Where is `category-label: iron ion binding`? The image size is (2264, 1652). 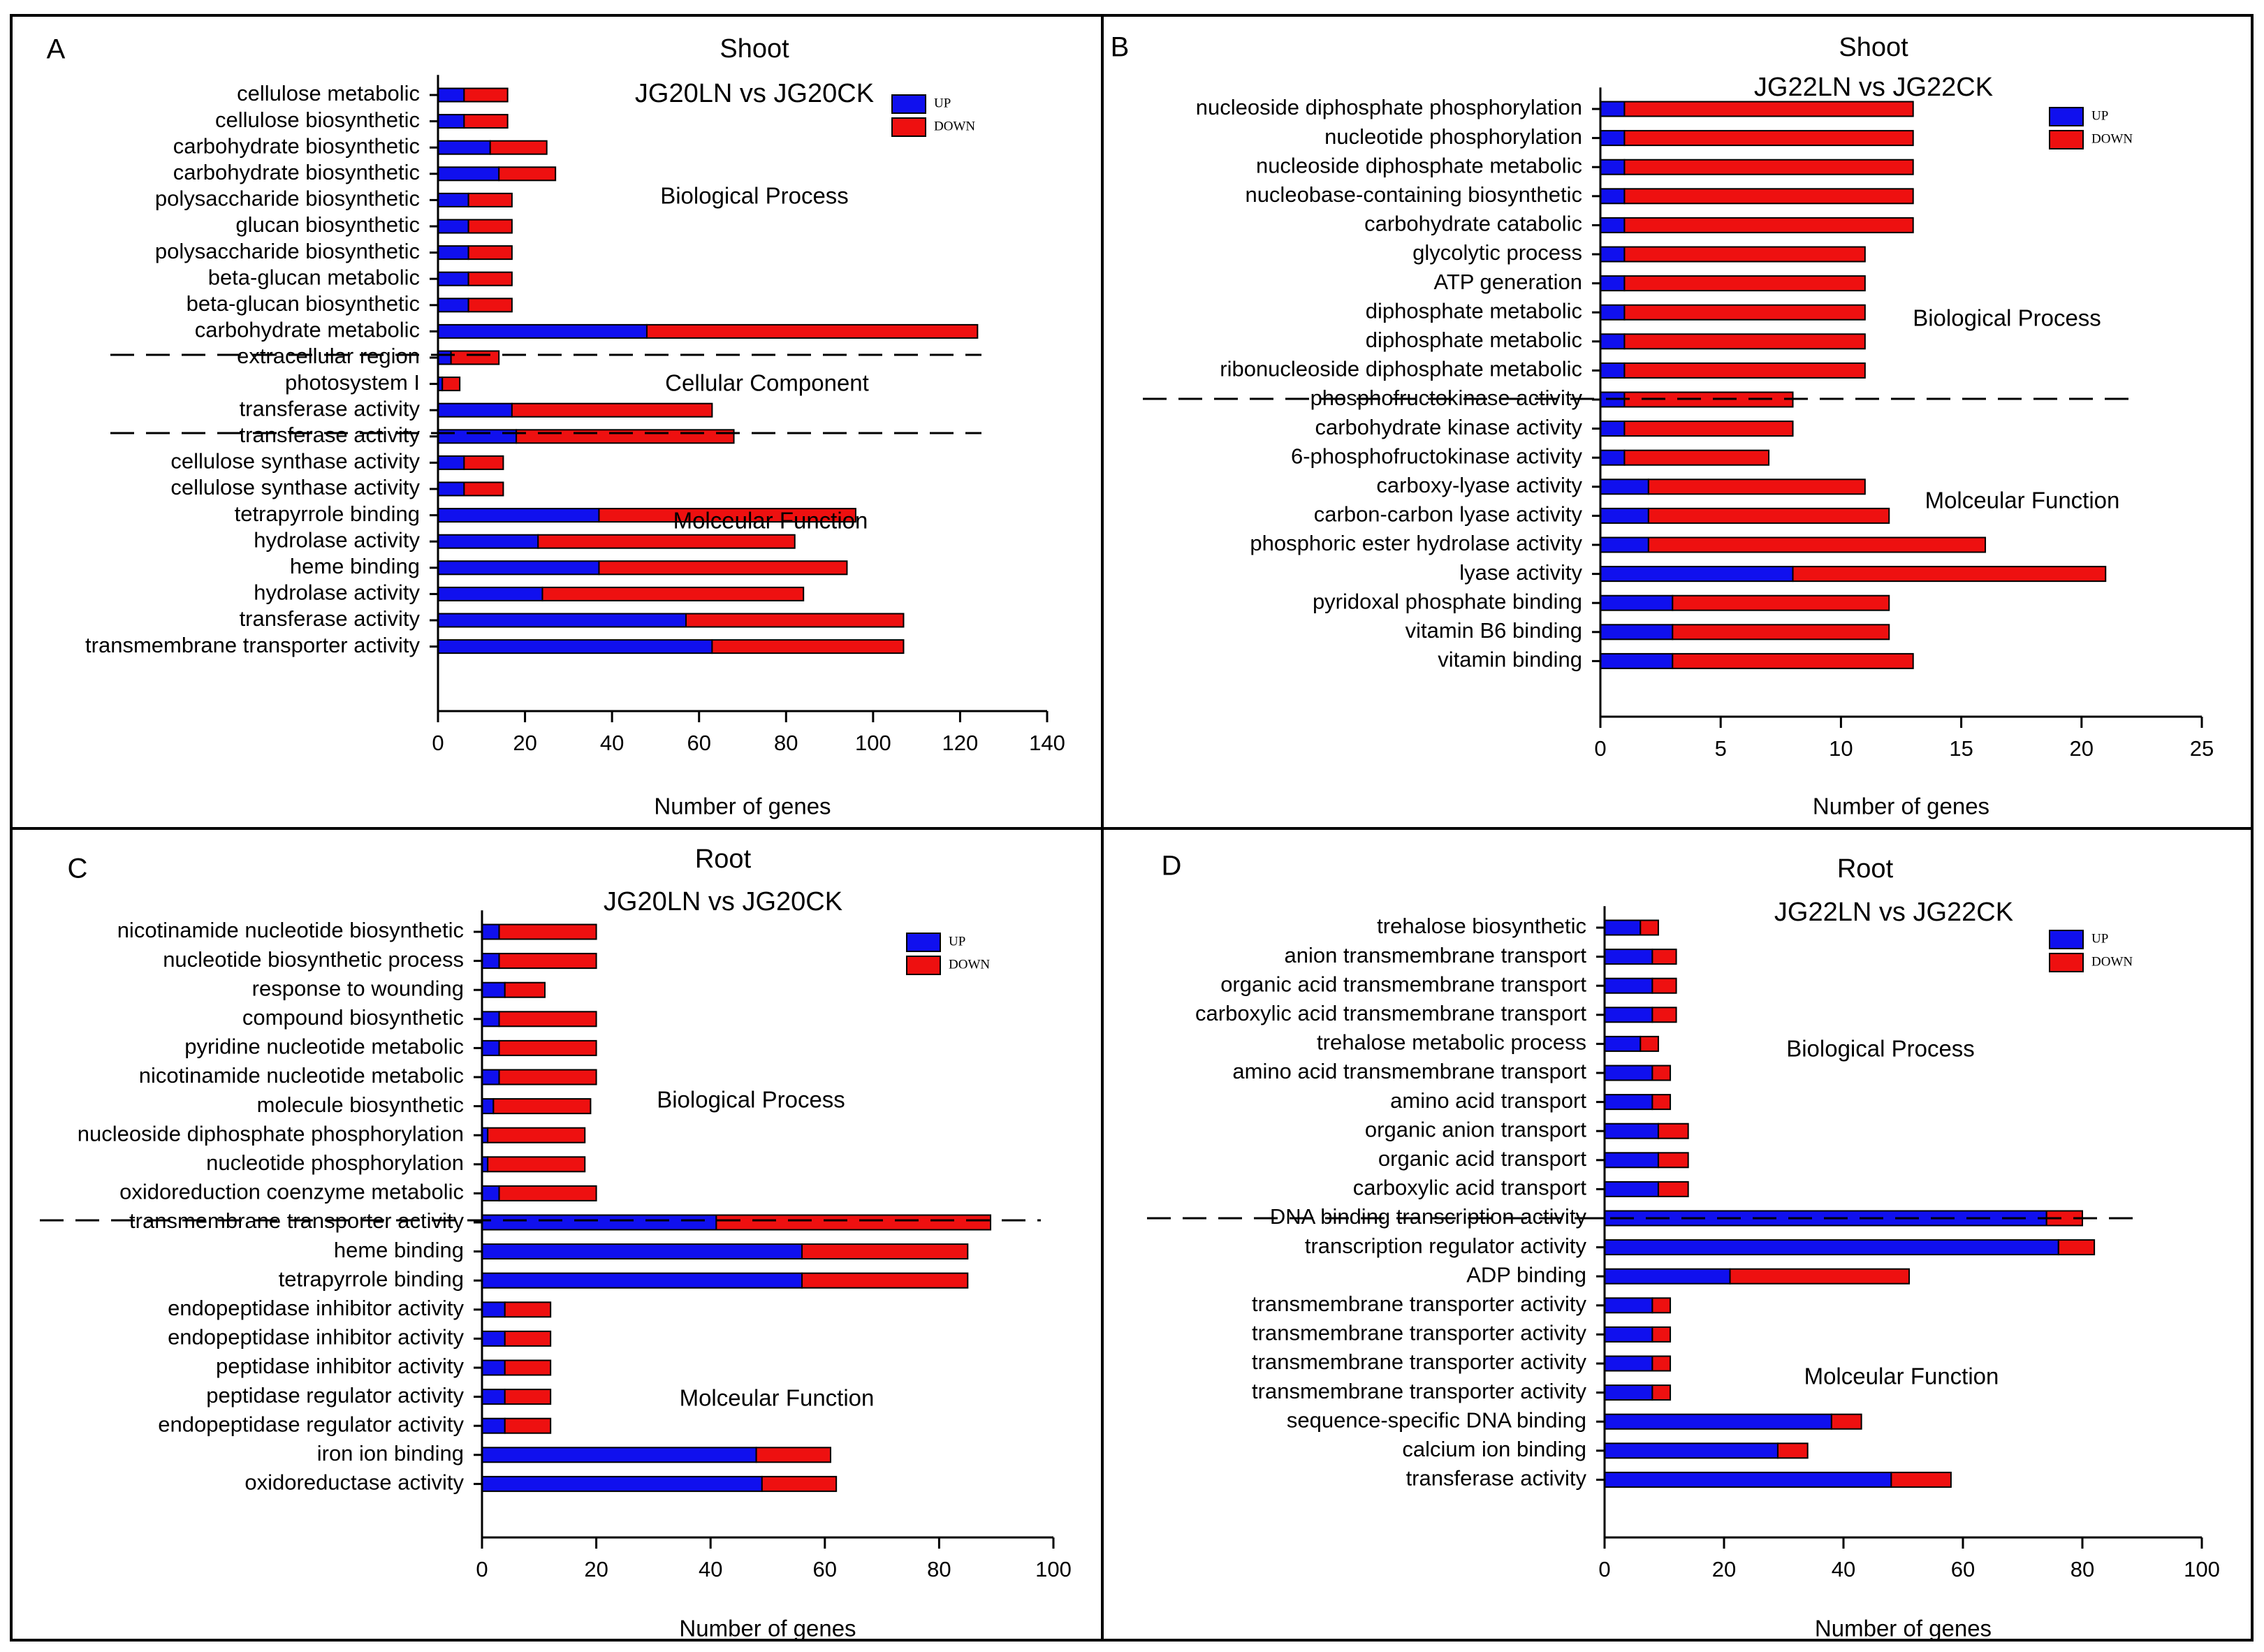 category-label: iron ion binding is located at coordinates (390, 1453).